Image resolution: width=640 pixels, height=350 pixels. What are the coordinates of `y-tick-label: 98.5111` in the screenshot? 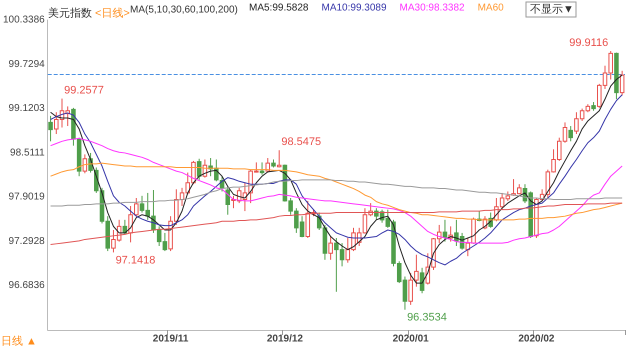 It's located at (28, 152).